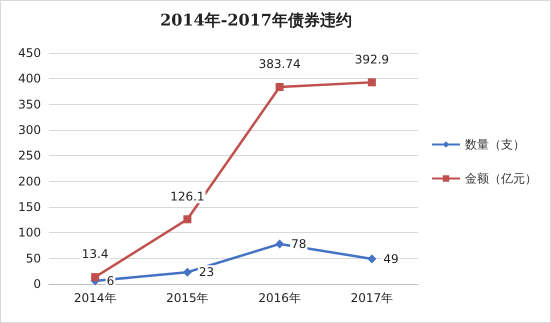 This screenshot has width=551, height=323. Describe the element at coordinates (298, 243) in the screenshot. I see `data-label: 78` at that location.